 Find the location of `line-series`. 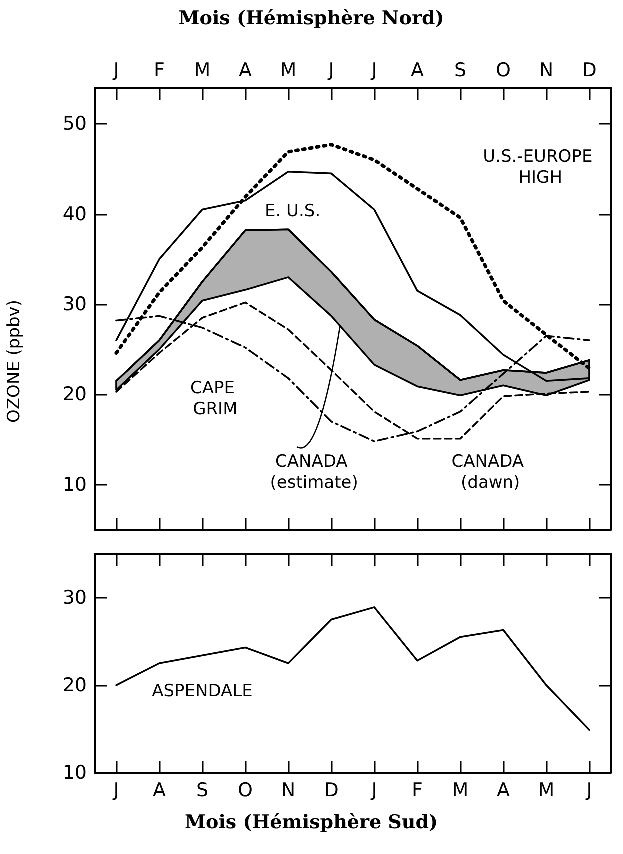

line-series is located at coordinates (353, 668).